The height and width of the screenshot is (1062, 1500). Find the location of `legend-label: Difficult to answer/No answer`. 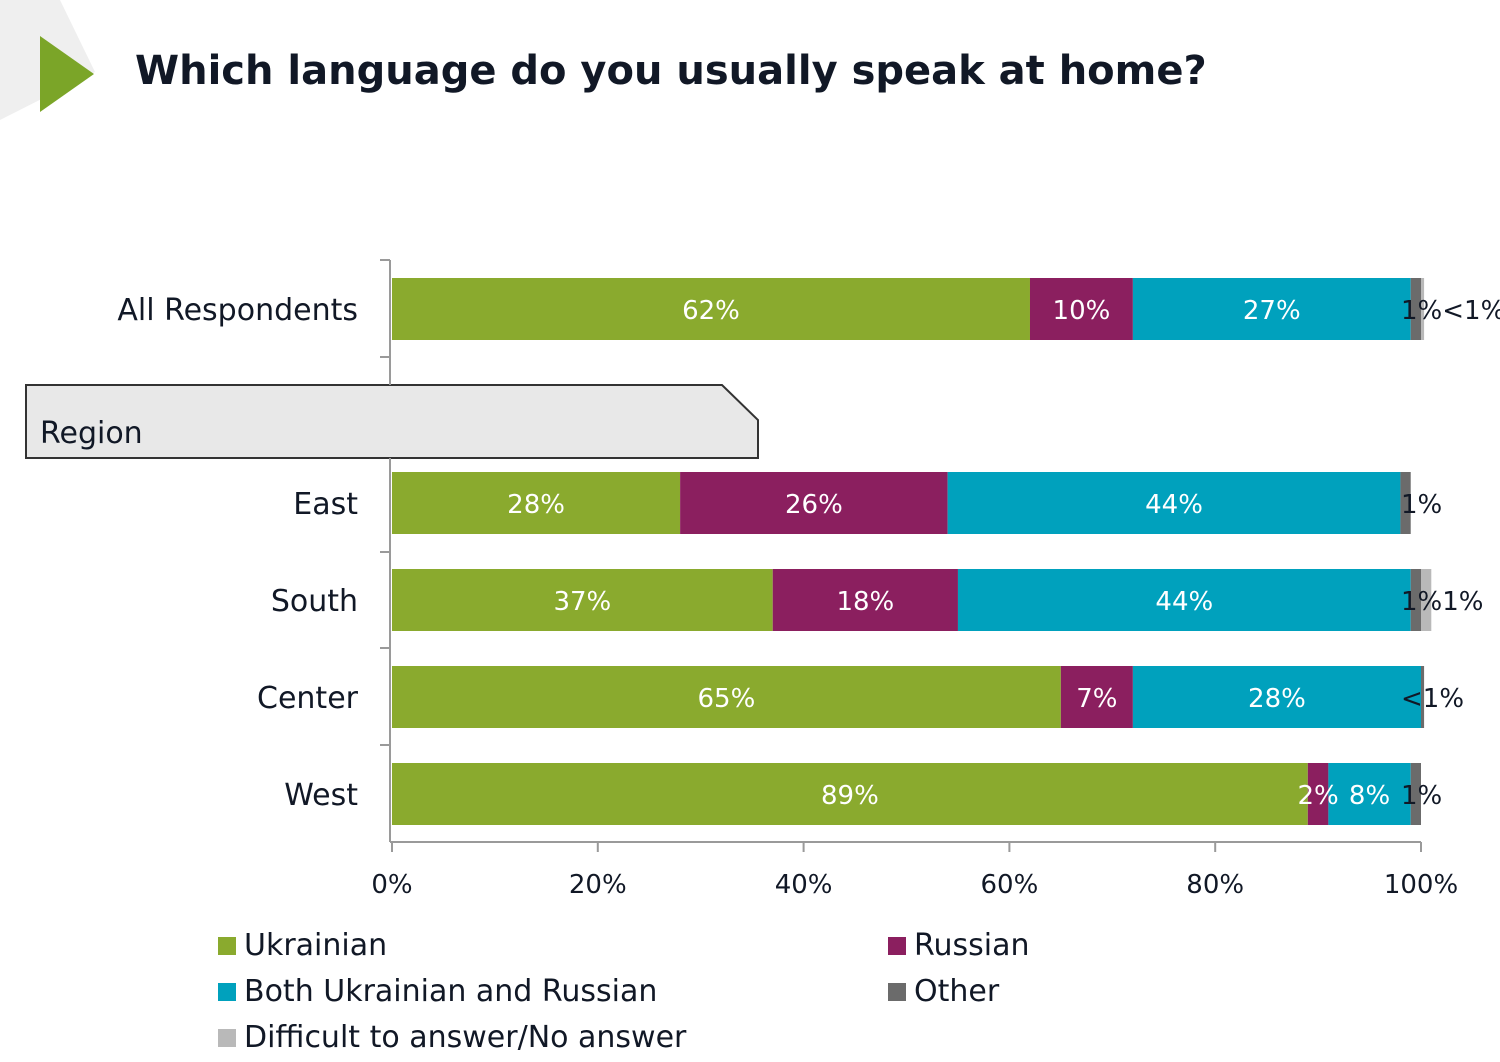

legend-label: Difficult to answer/No answer is located at coordinates (465, 1037).